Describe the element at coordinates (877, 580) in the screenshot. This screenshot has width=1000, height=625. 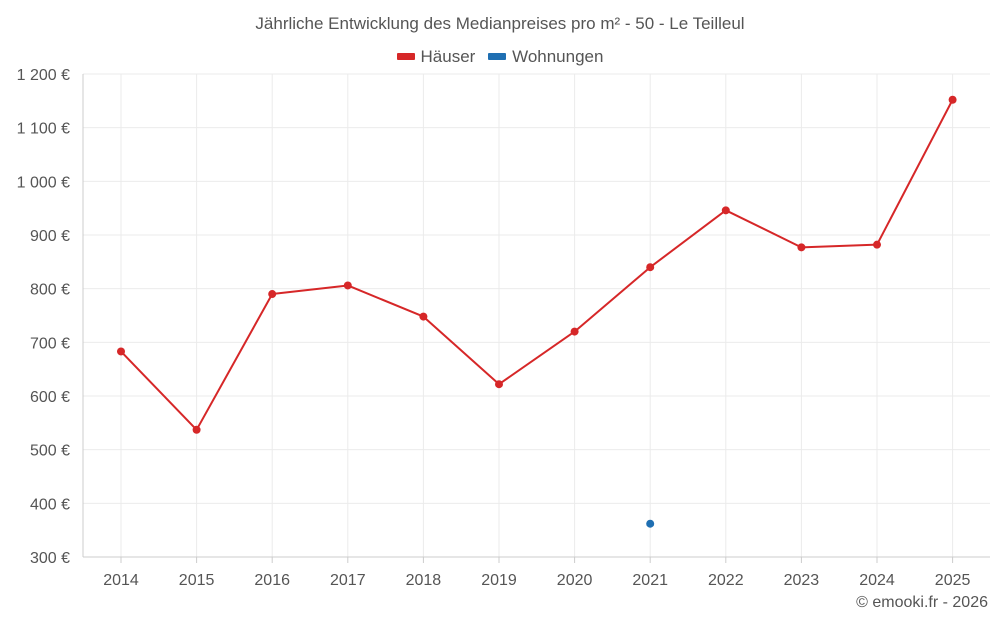
I see `x-tick-label: 2024` at that location.